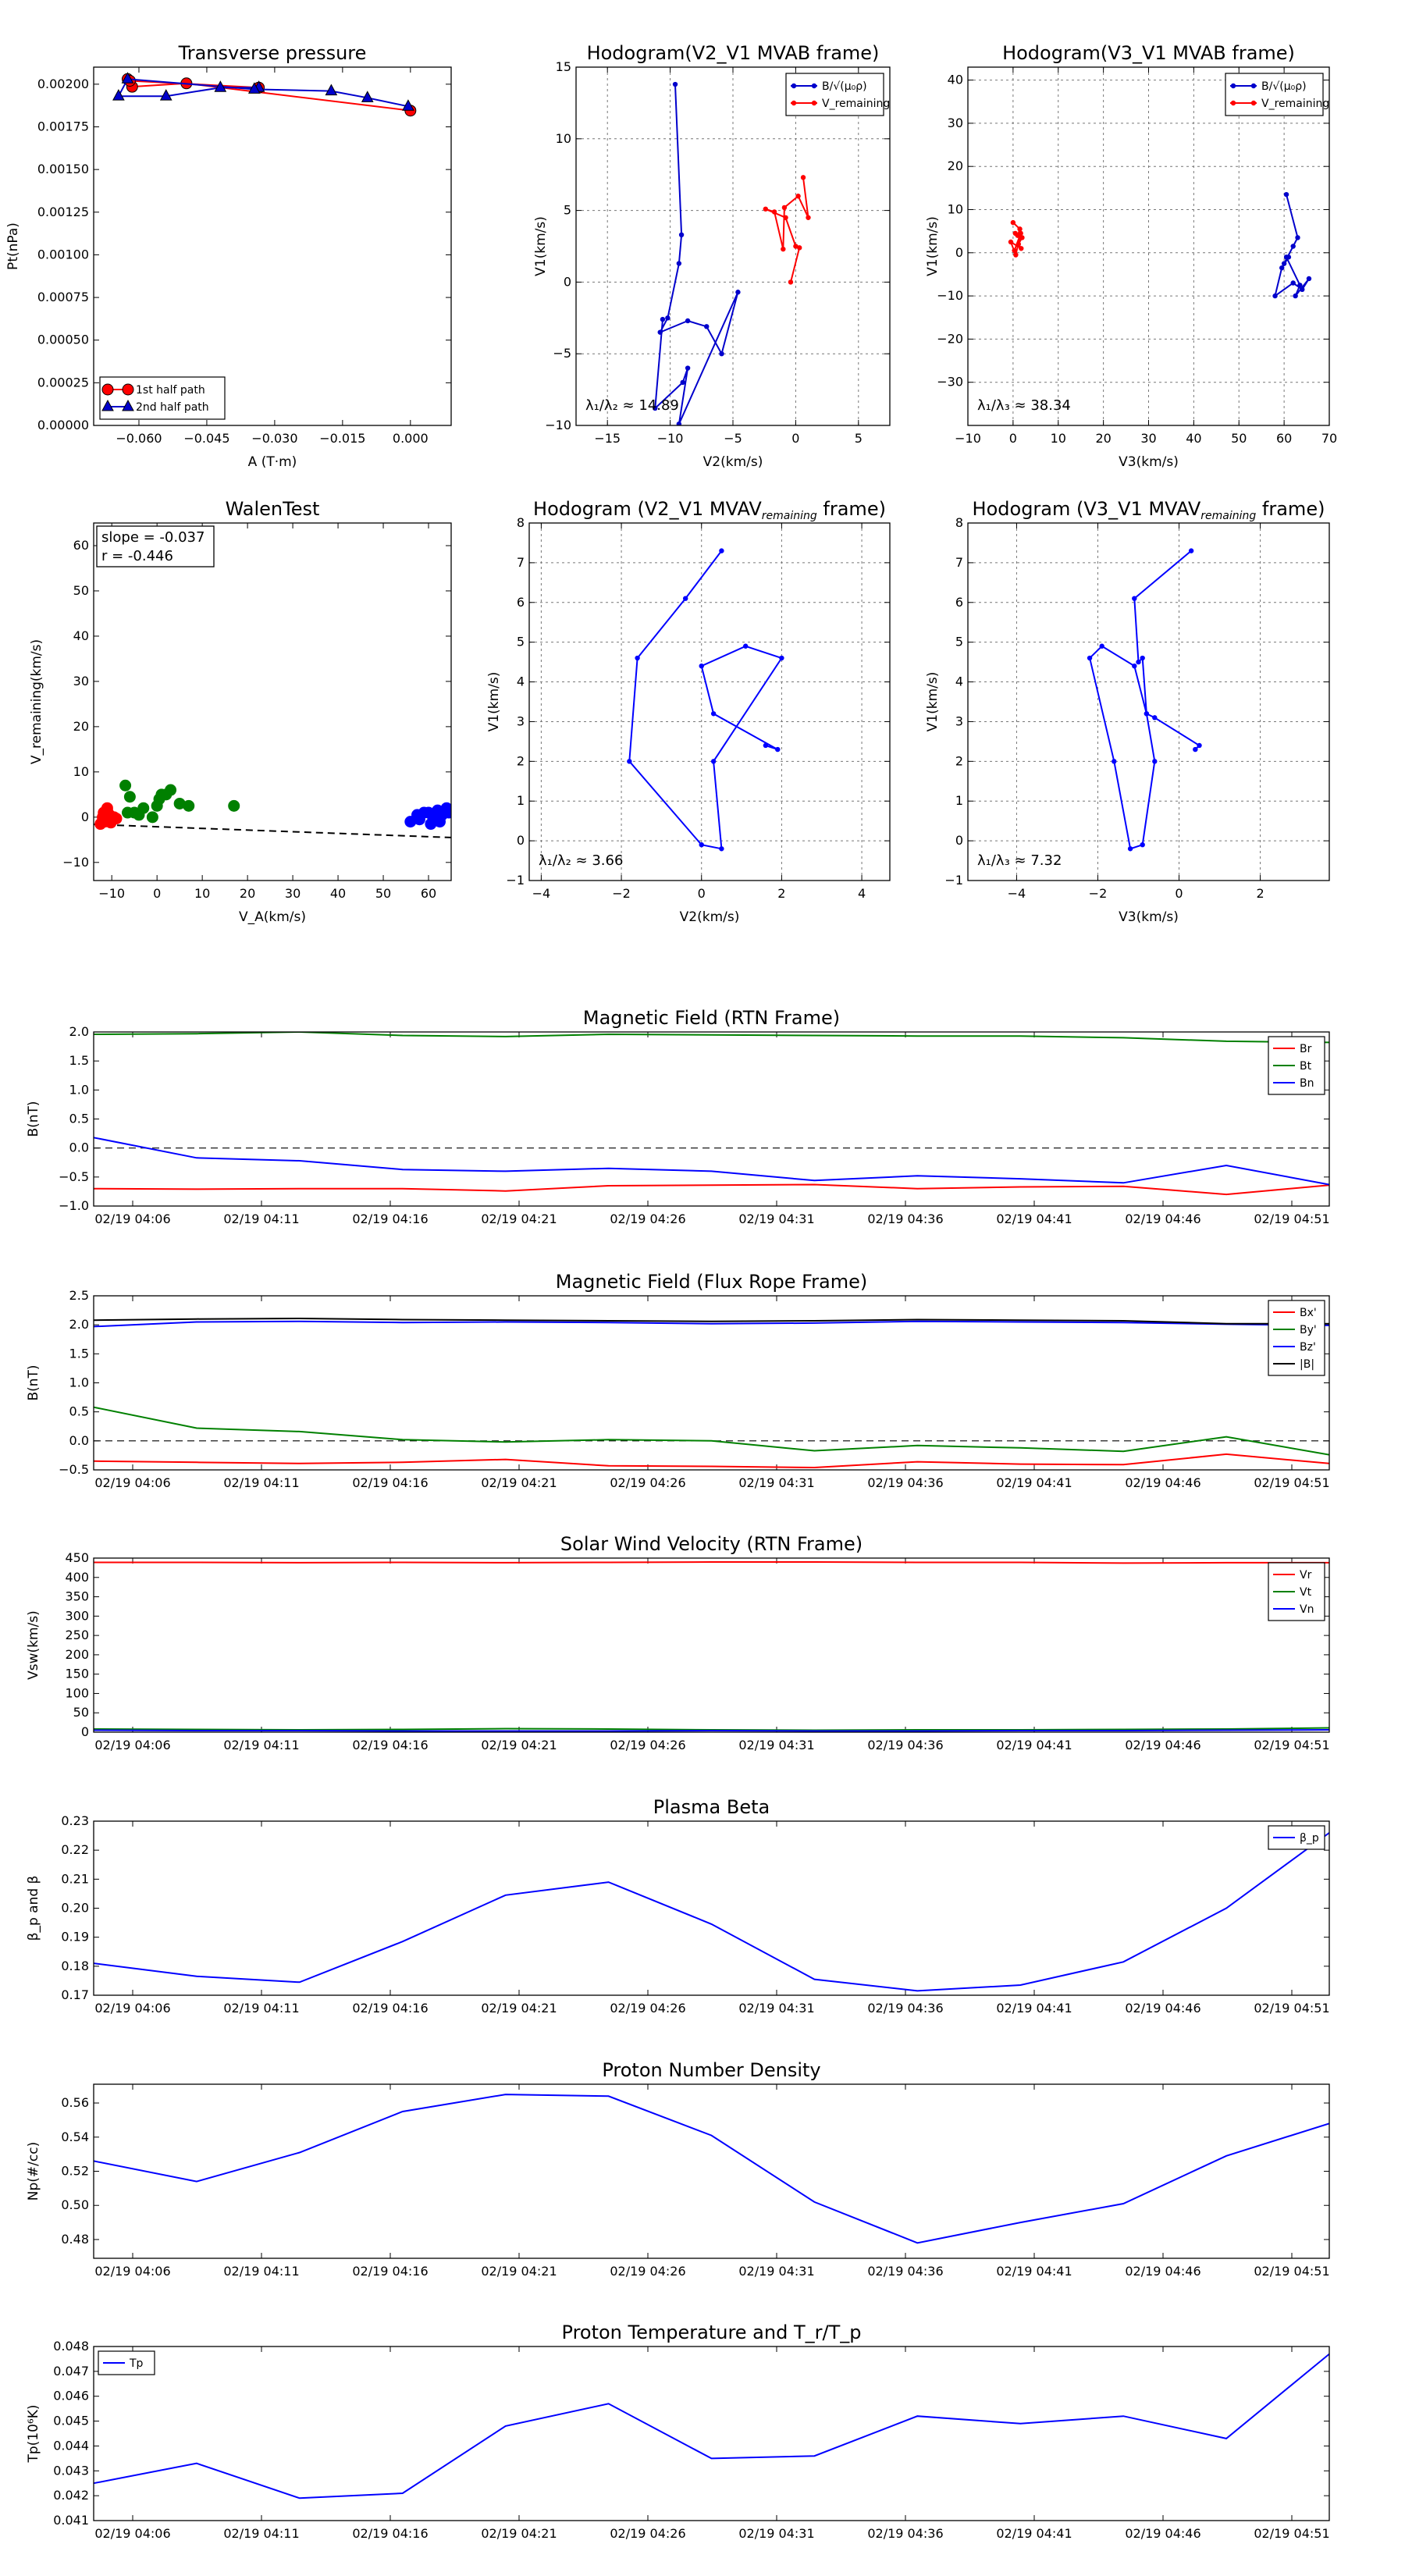  Describe the element at coordinates (1149, 462) in the screenshot. I see `x-axis-label: V3(km/s)` at that location.